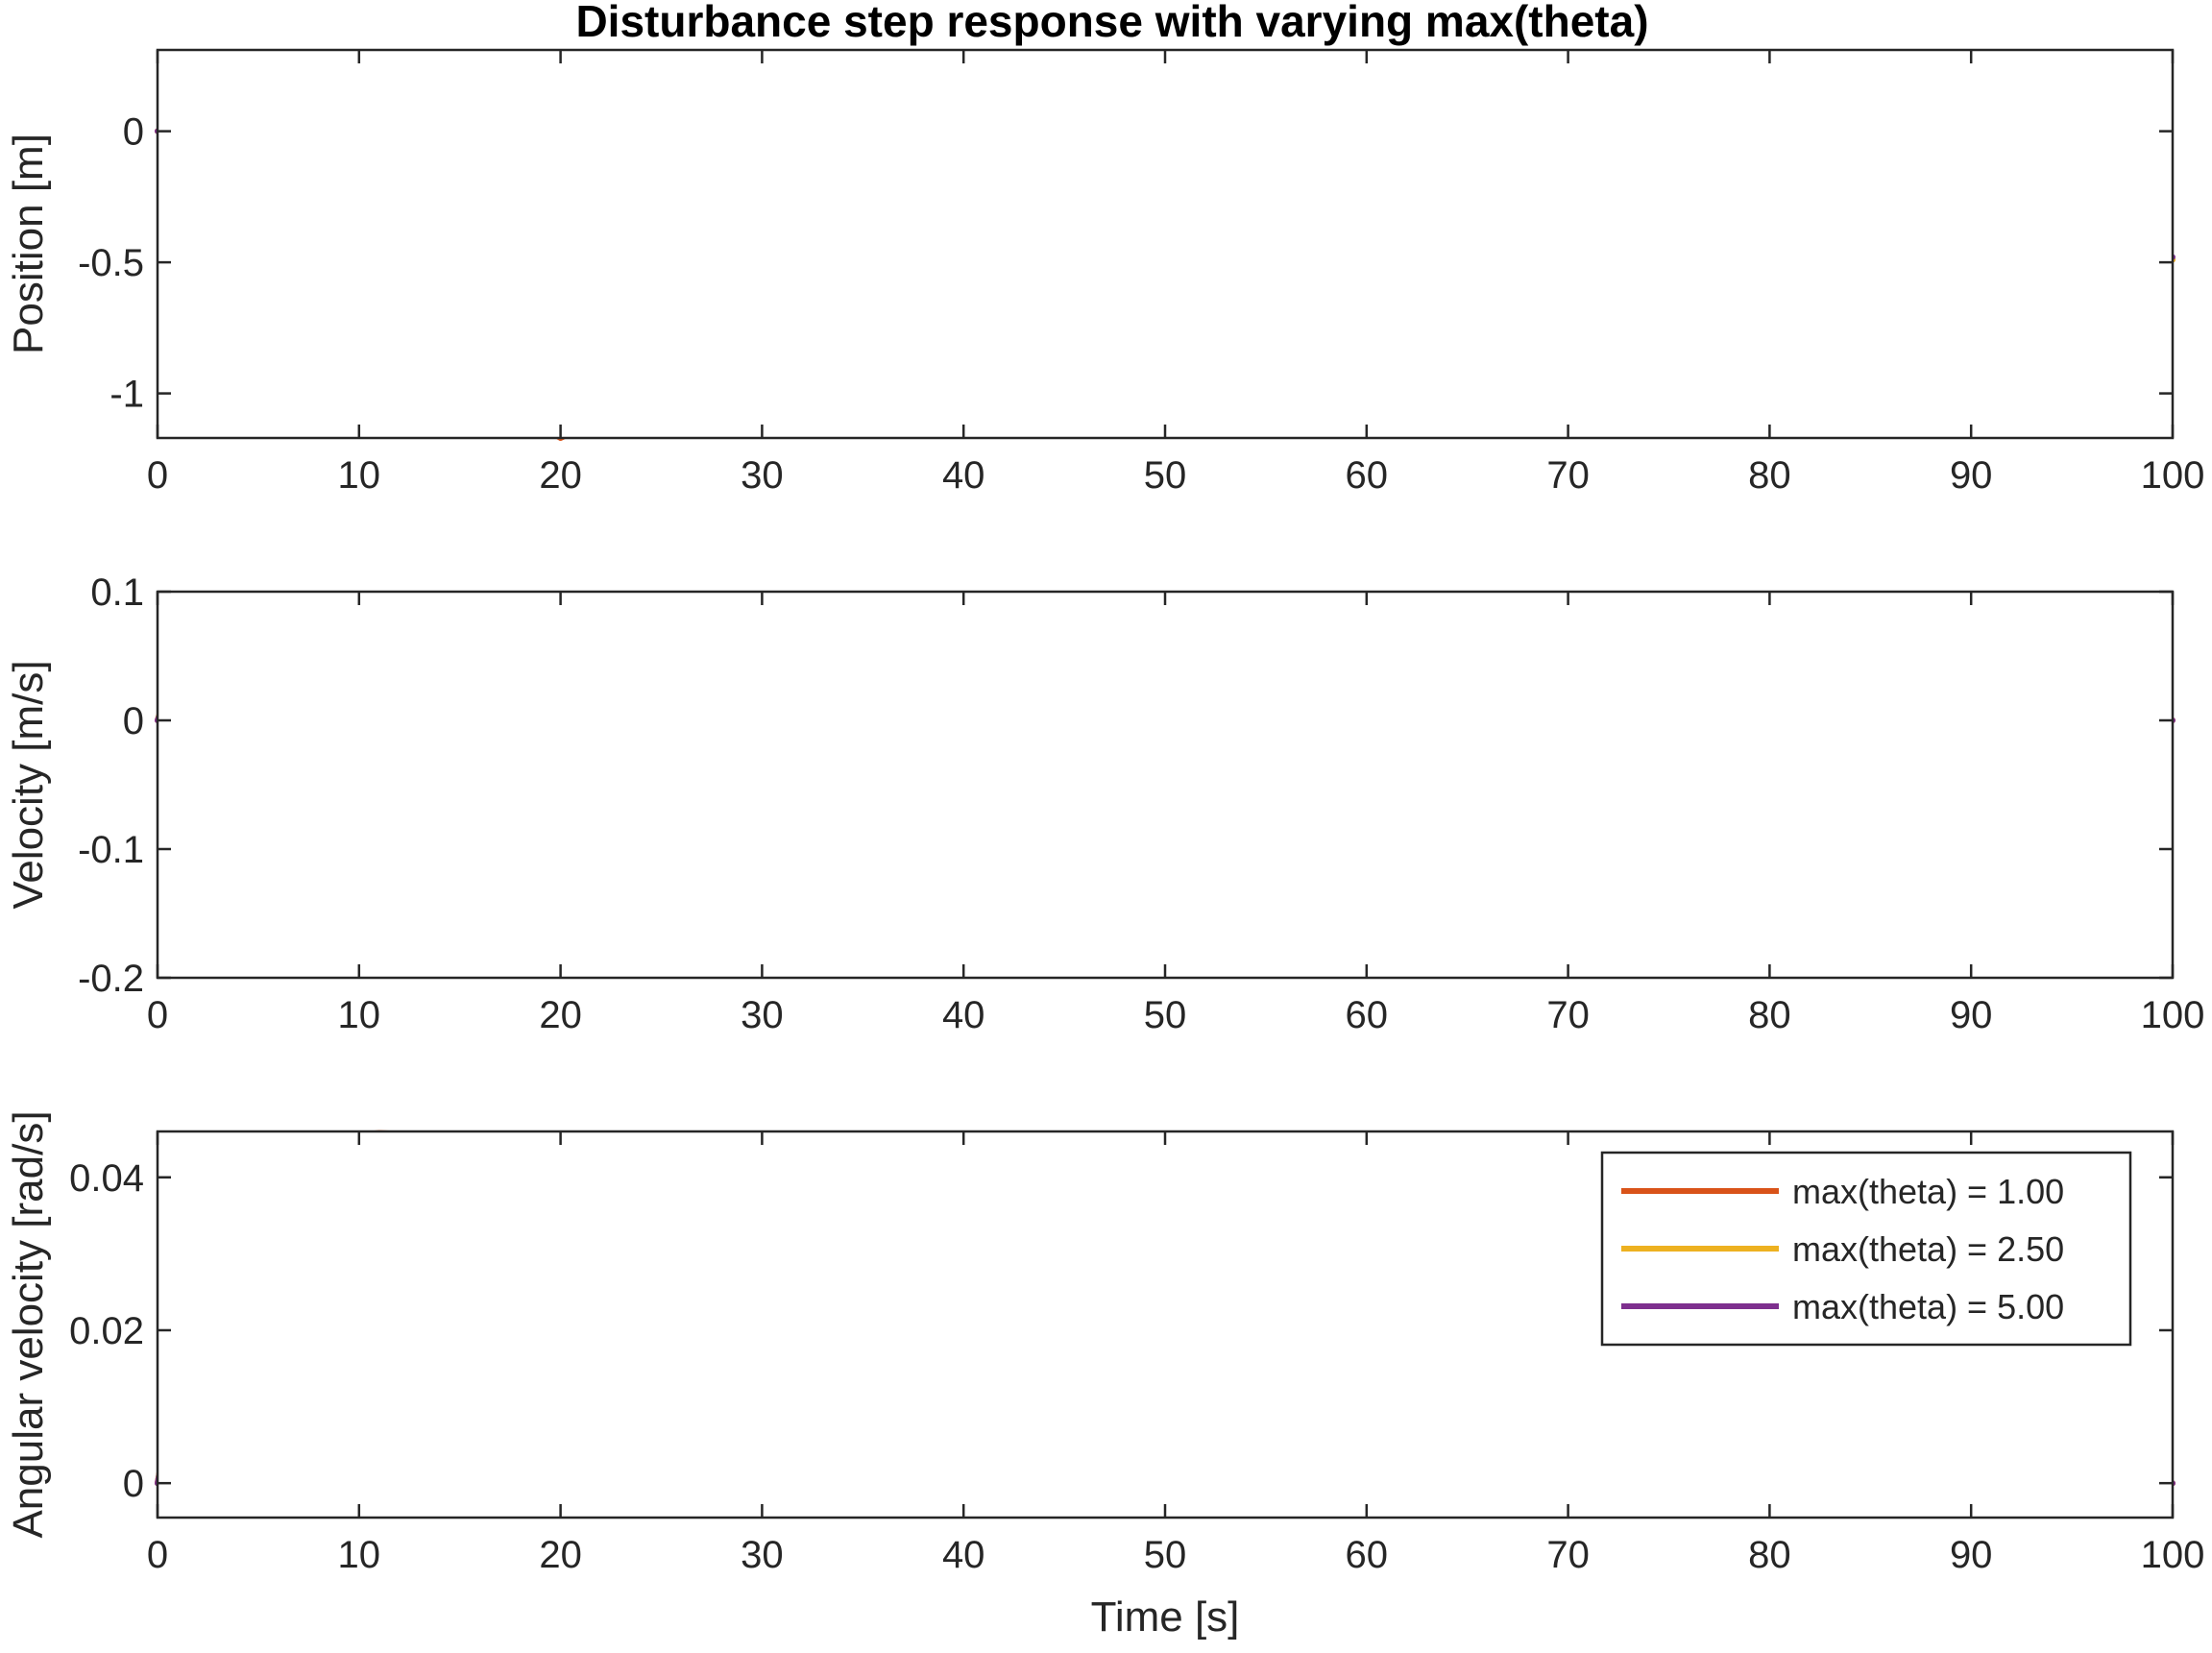 The image size is (2212, 1653). I want to click on y-tick-label: -0.2, so click(111, 979).